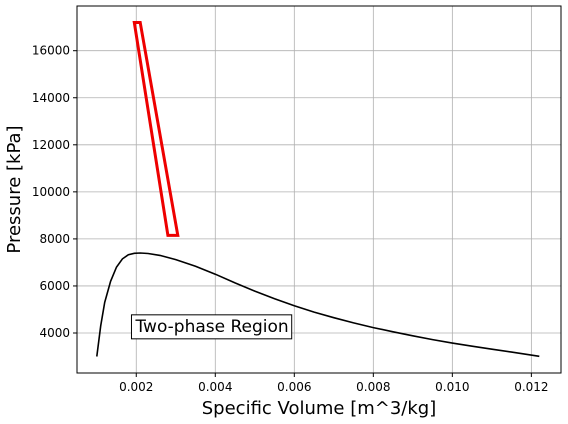  What do you see at coordinates (54, 286) in the screenshot?
I see `y-tick-label: 6000` at bounding box center [54, 286].